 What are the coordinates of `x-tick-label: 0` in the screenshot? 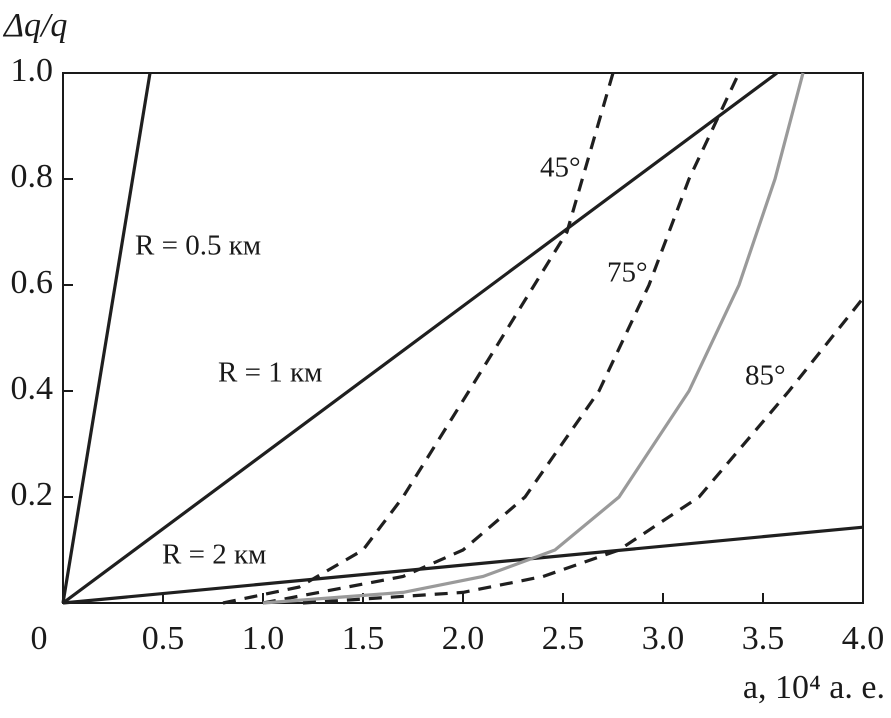 It's located at (39, 638).